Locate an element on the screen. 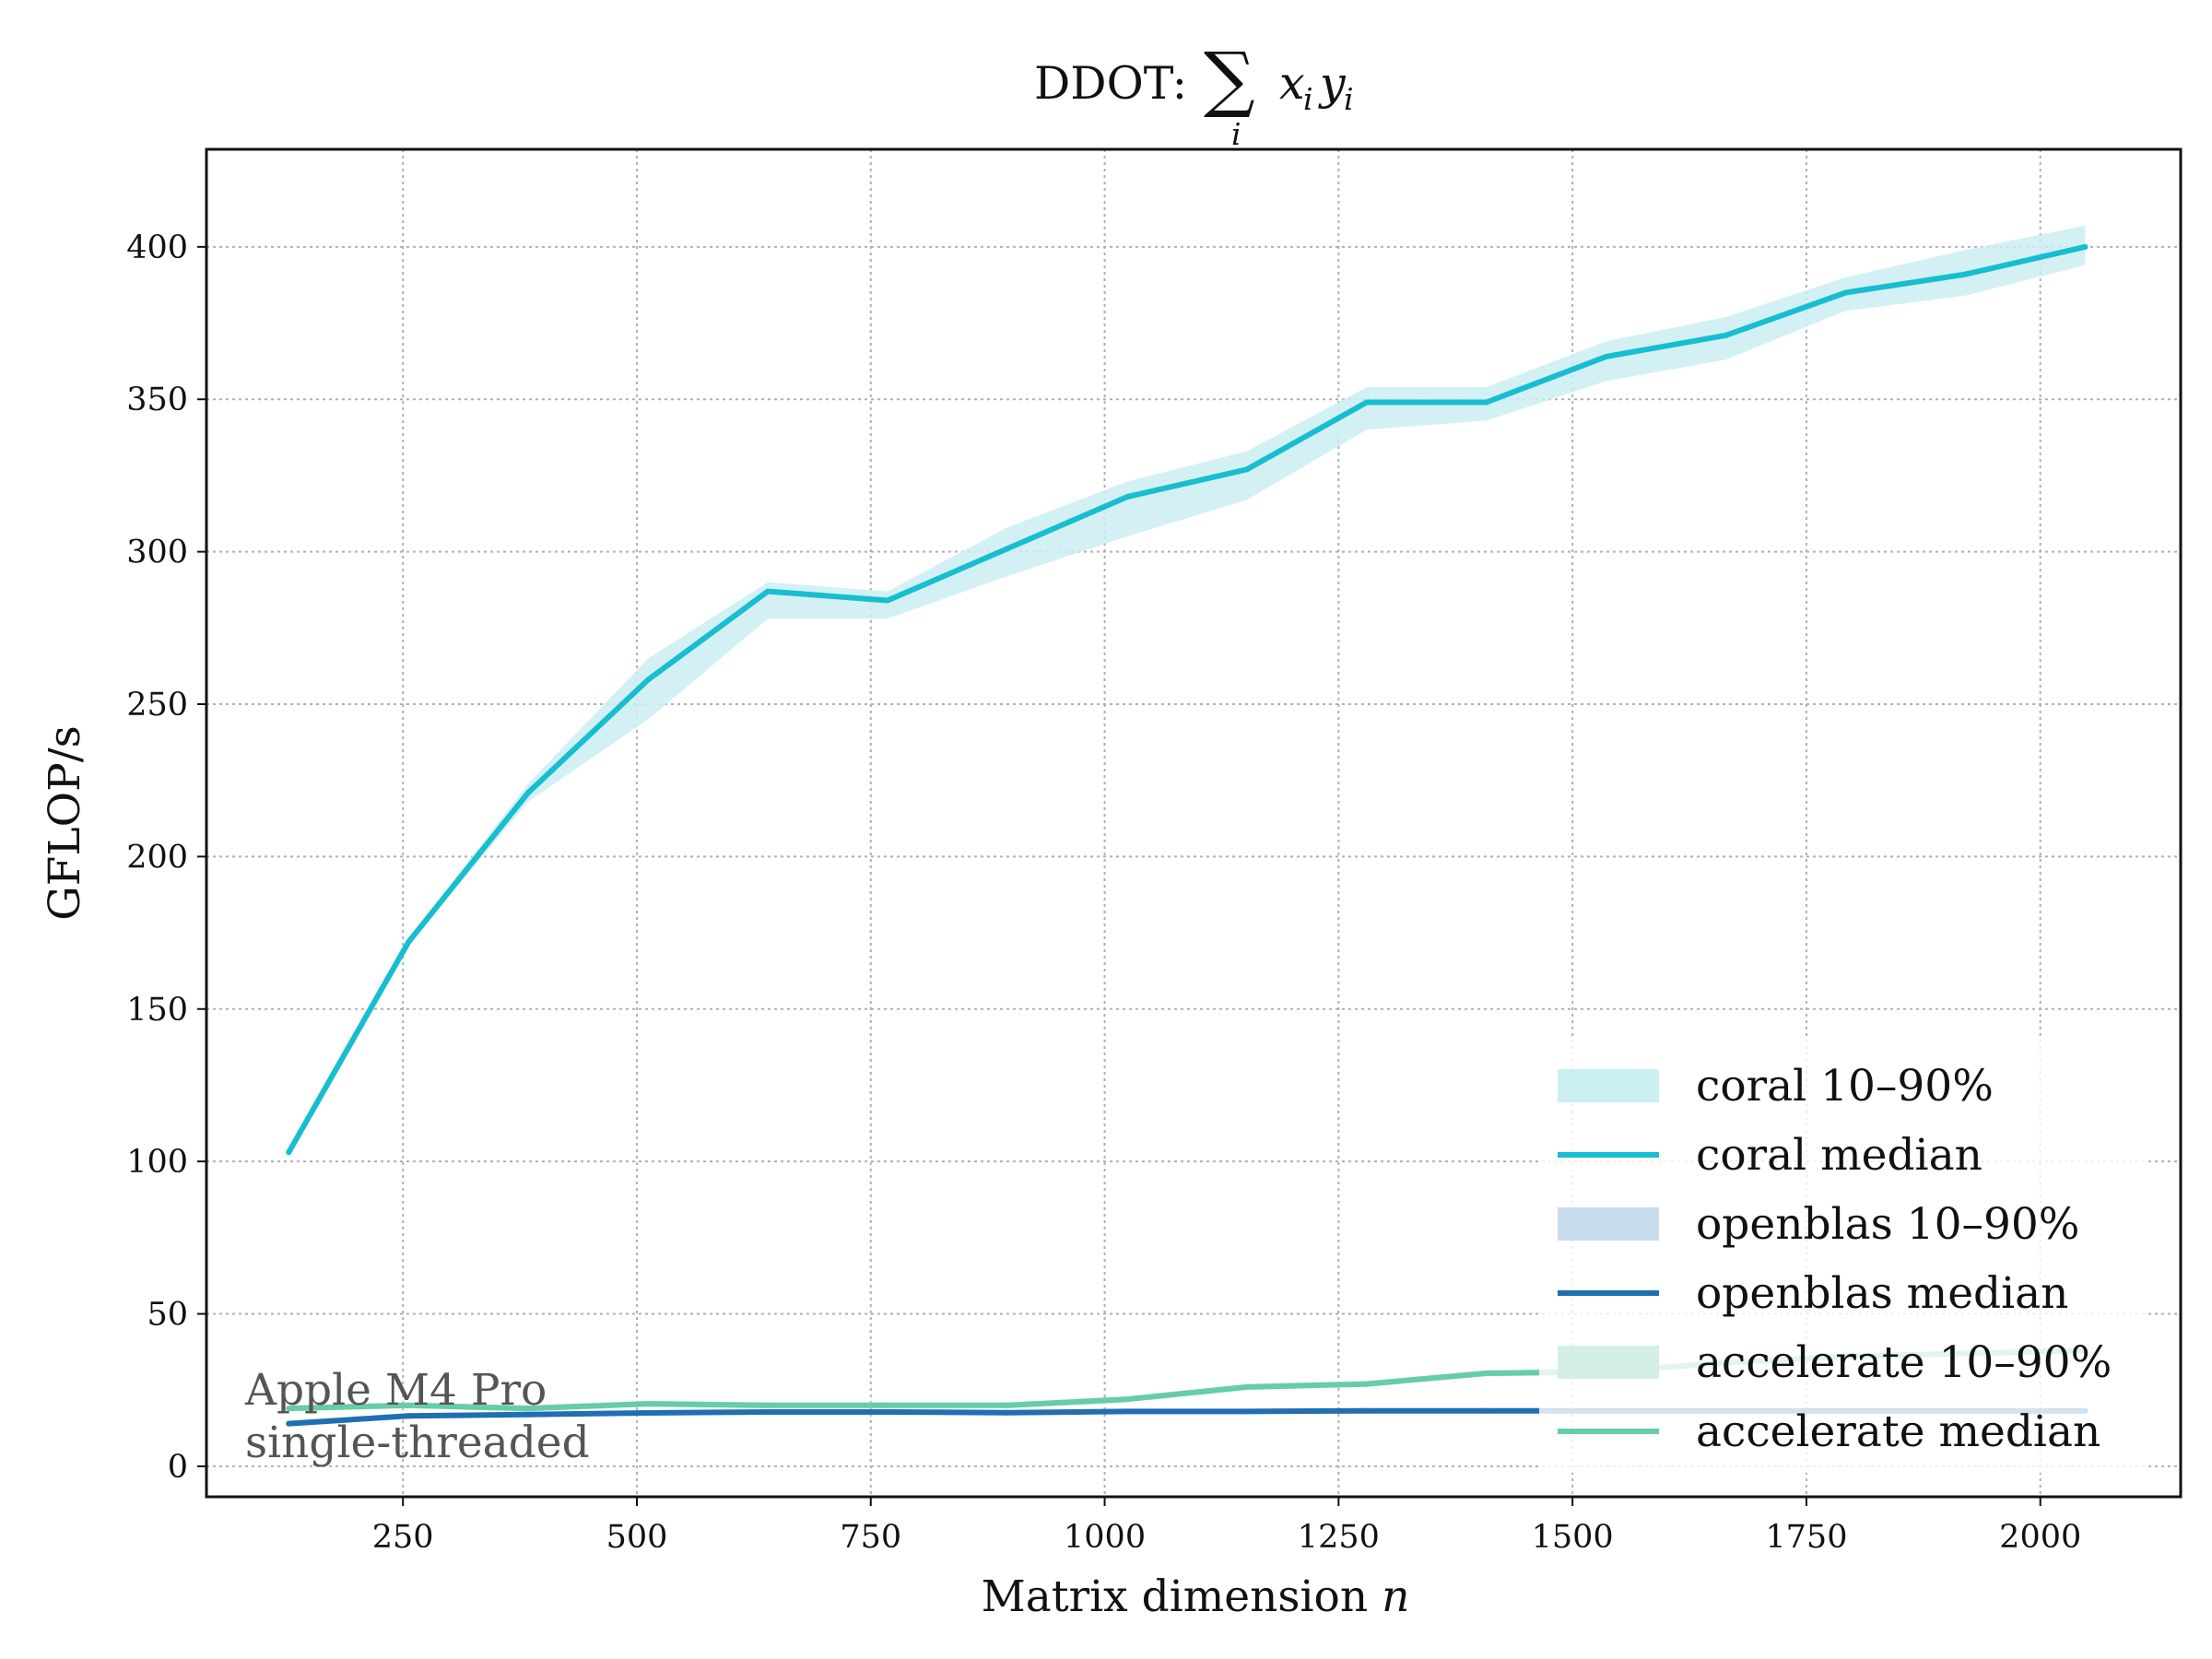  x-tick-label: 500 is located at coordinates (637, 1537).